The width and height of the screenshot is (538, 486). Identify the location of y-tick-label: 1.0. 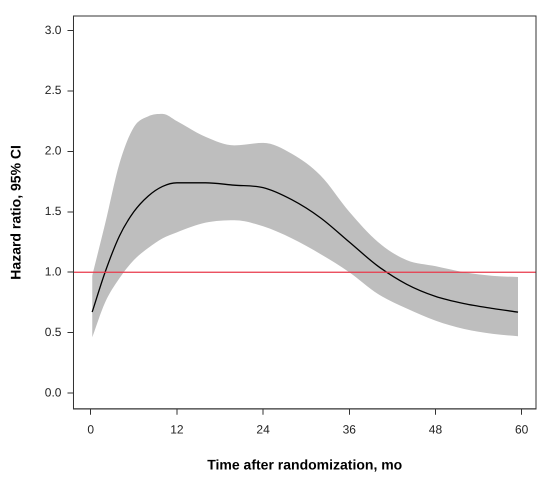
(53, 271).